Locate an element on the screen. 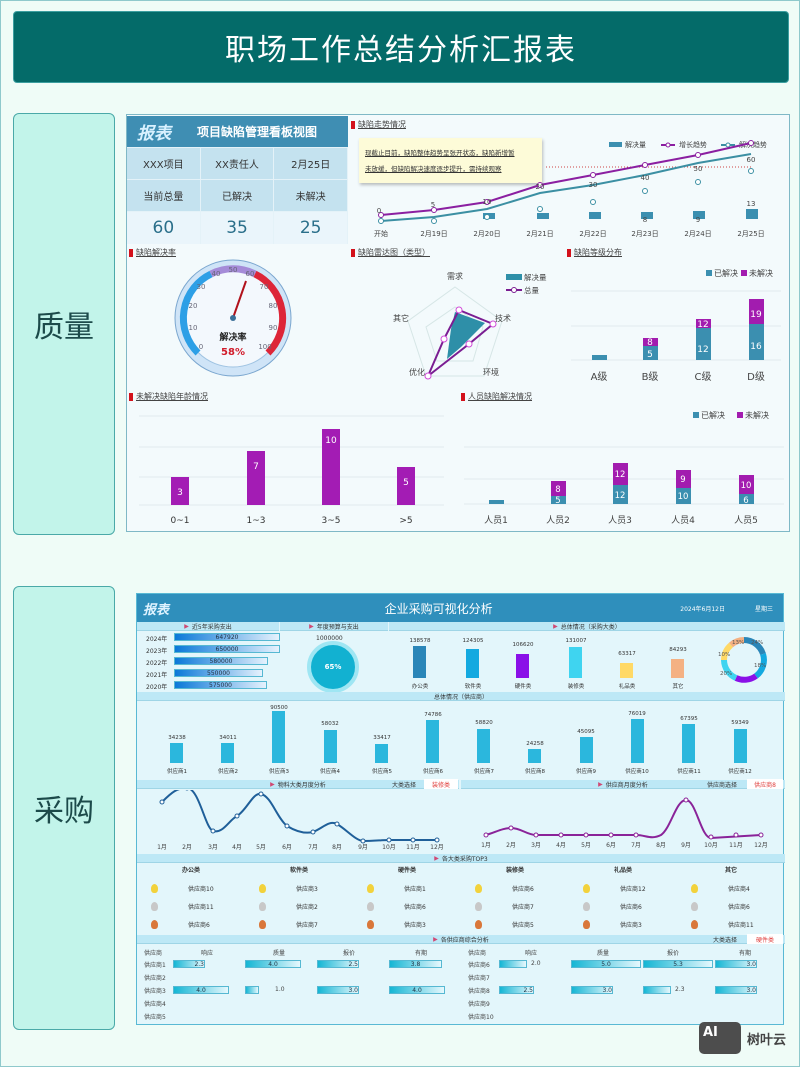 Image resolution: width=800 pixels, height=1067 pixels. svg-text: 供应商11 is located at coordinates (689, 771).